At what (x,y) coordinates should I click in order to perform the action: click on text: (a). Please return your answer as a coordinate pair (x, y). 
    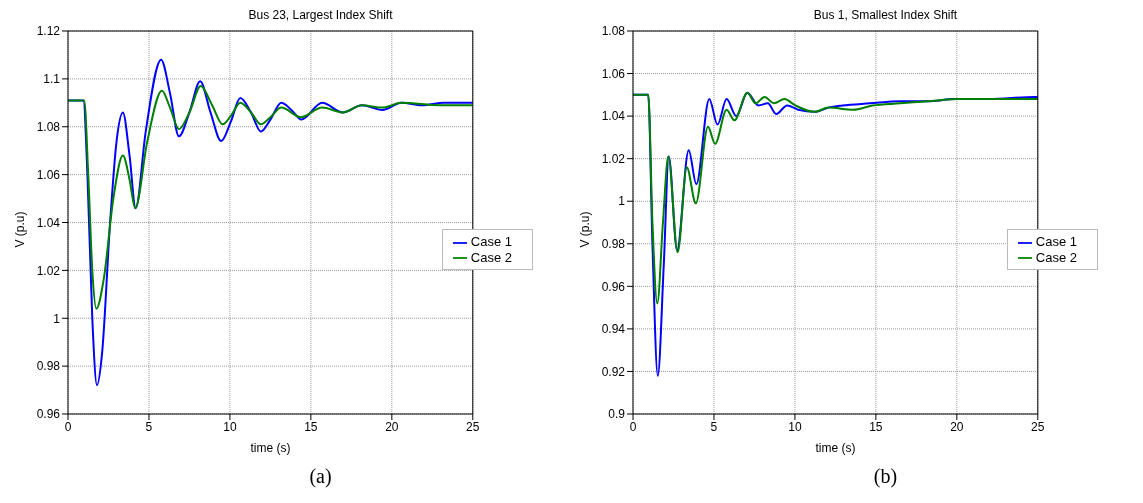
    Looking at the image, I should click on (320, 476).